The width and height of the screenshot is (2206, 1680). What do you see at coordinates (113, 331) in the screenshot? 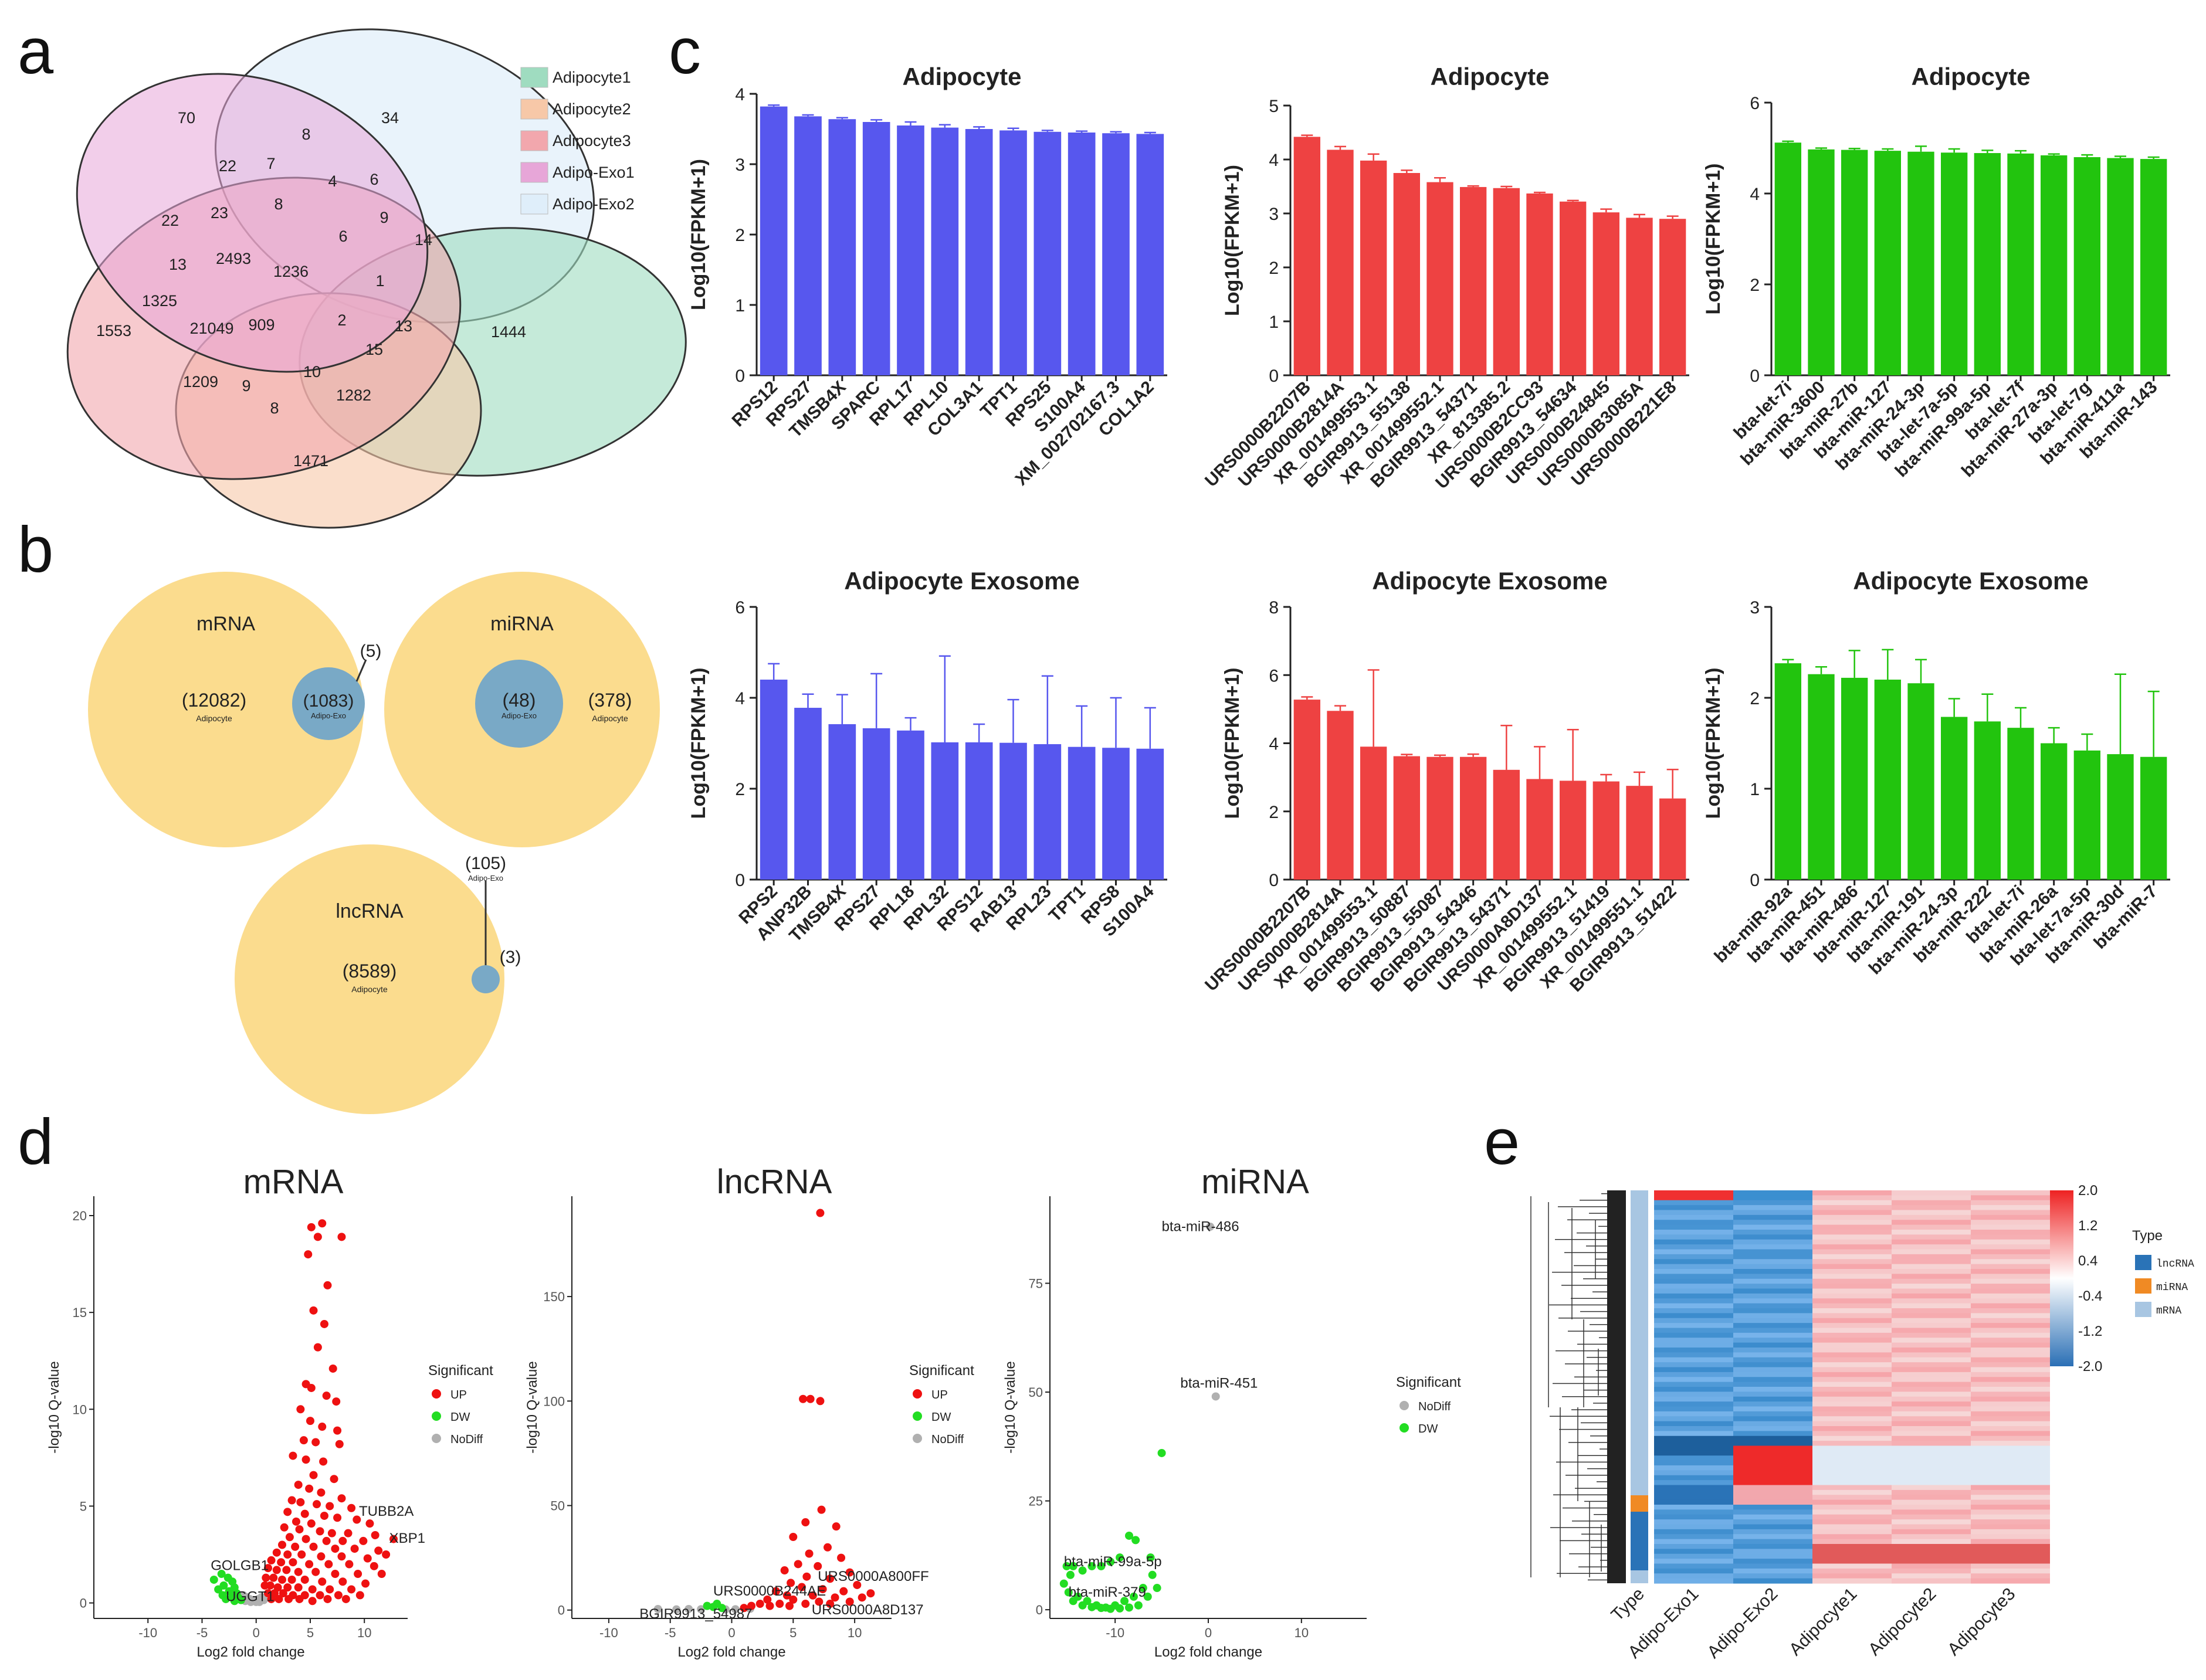
I see `venn-count: 1553` at bounding box center [113, 331].